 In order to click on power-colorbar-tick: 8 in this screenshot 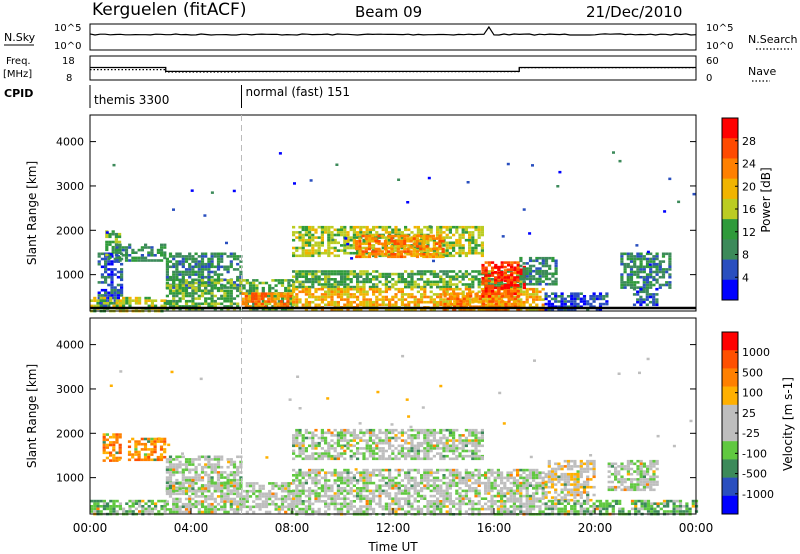, I will do `click(745, 255)`.